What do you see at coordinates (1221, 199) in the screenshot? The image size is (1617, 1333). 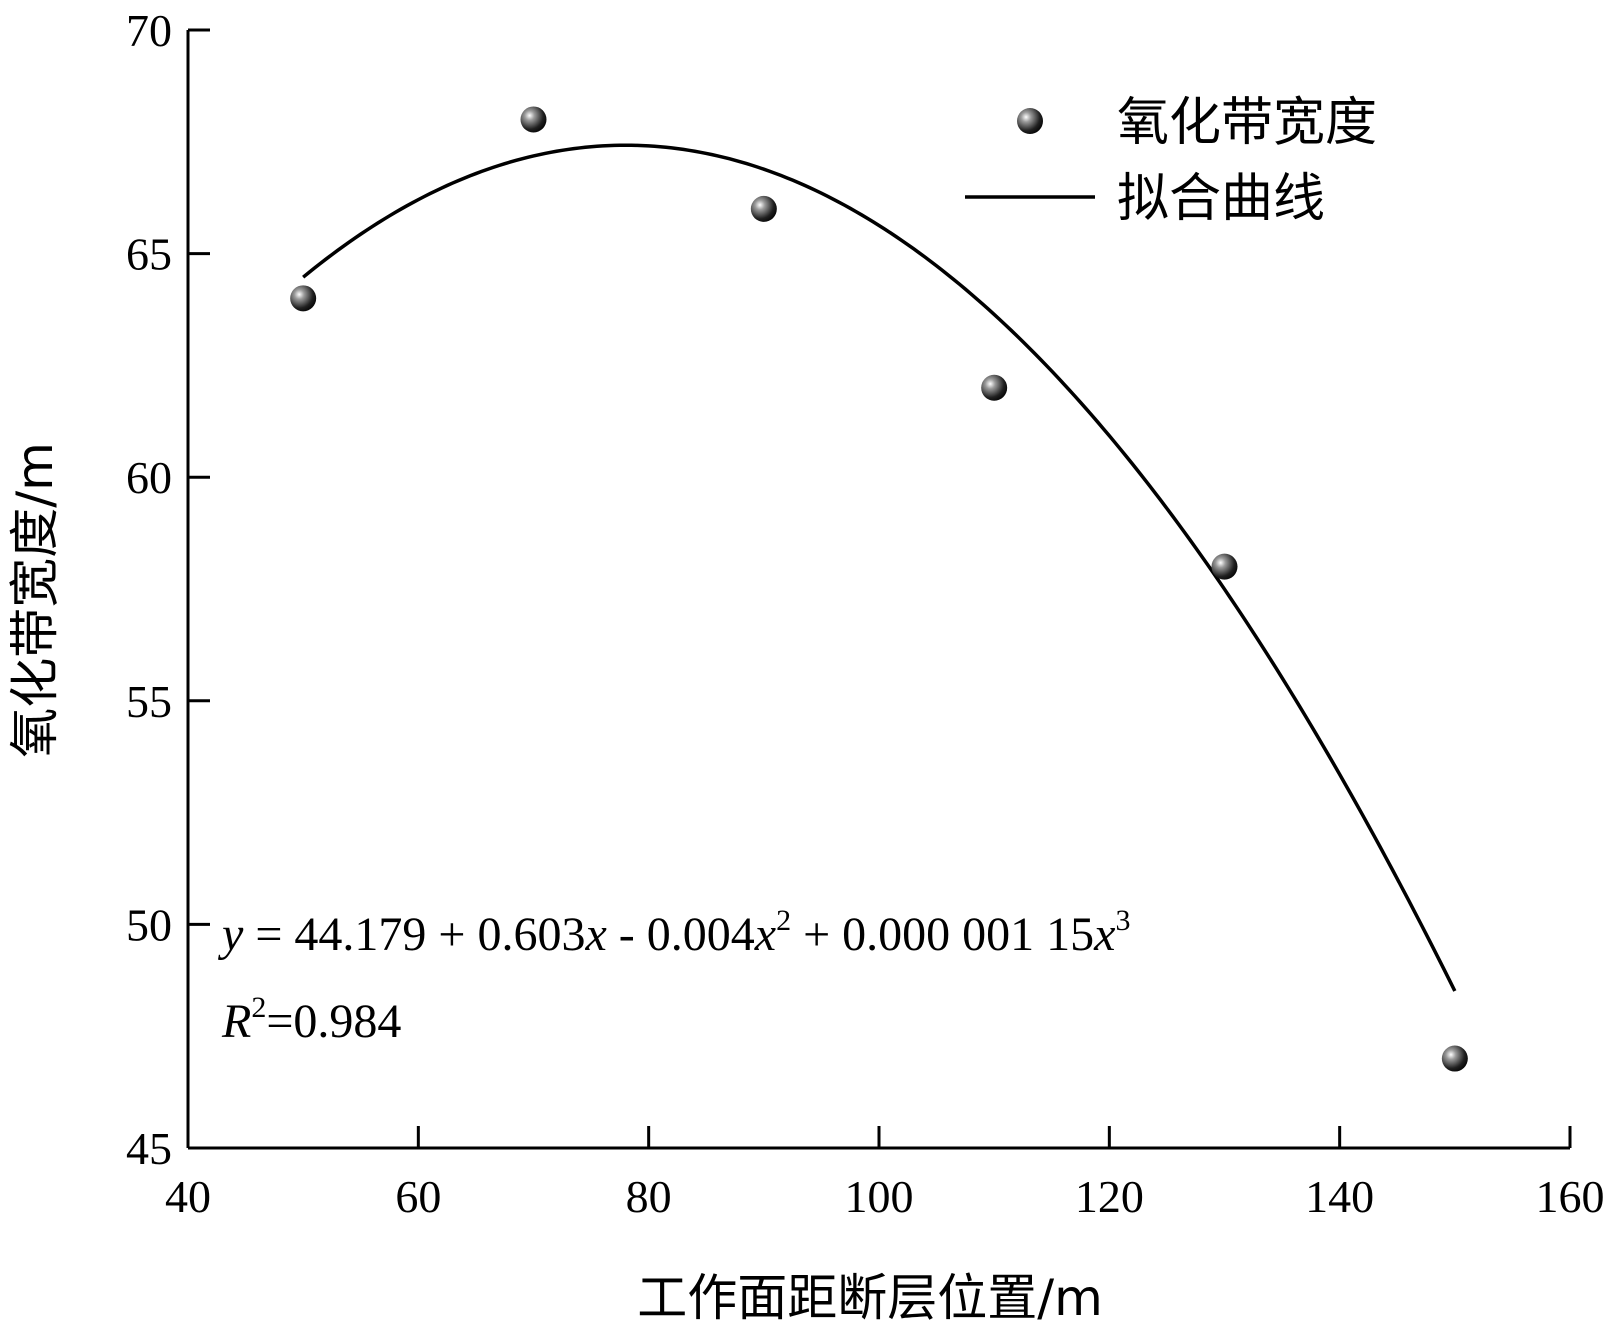 I see `legend-label-line: 拟合曲线` at bounding box center [1221, 199].